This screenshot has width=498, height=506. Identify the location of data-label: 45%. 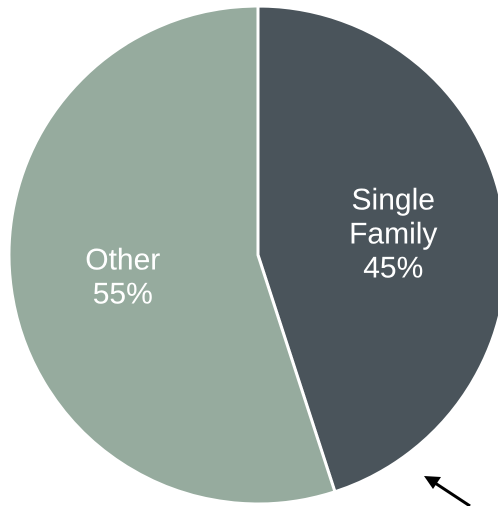
(393, 268).